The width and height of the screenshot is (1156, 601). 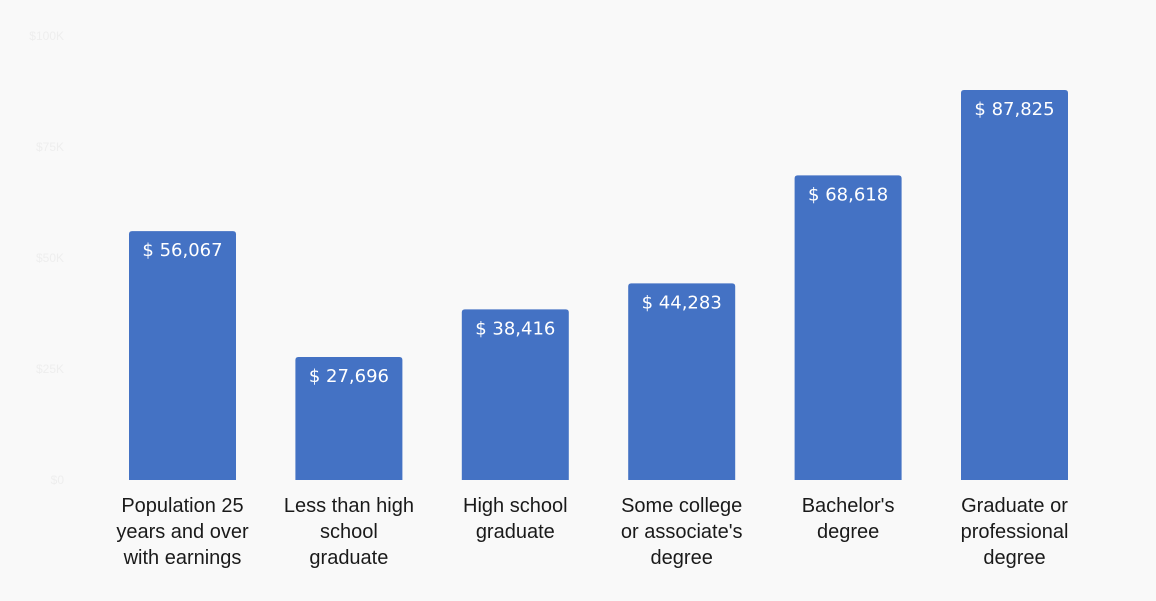 I want to click on data-label: $ 27,696, so click(x=349, y=376).